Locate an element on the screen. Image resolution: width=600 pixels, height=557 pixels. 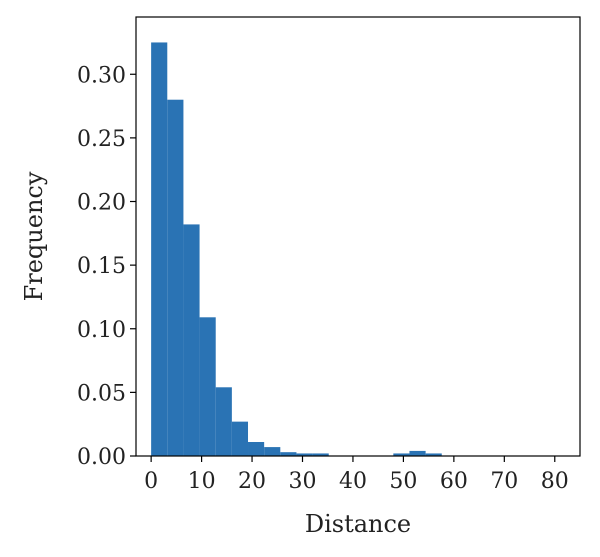
x-tick-label: 40 is located at coordinates (353, 481).